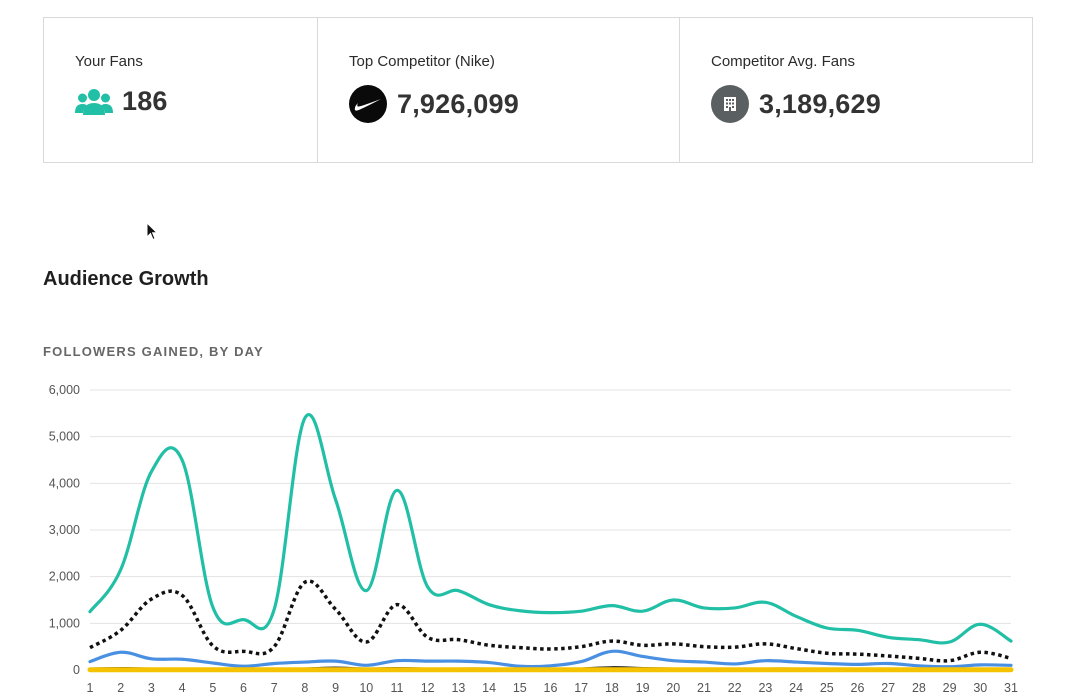 This screenshot has height=698, width=1076. I want to click on x-tick-label: 5, so click(212, 688).